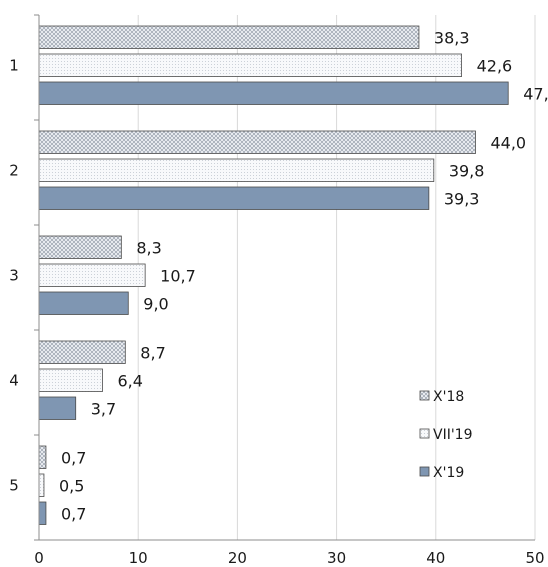  Describe the element at coordinates (70, 380) in the screenshot. I see `bar-series2-cat4` at that location.